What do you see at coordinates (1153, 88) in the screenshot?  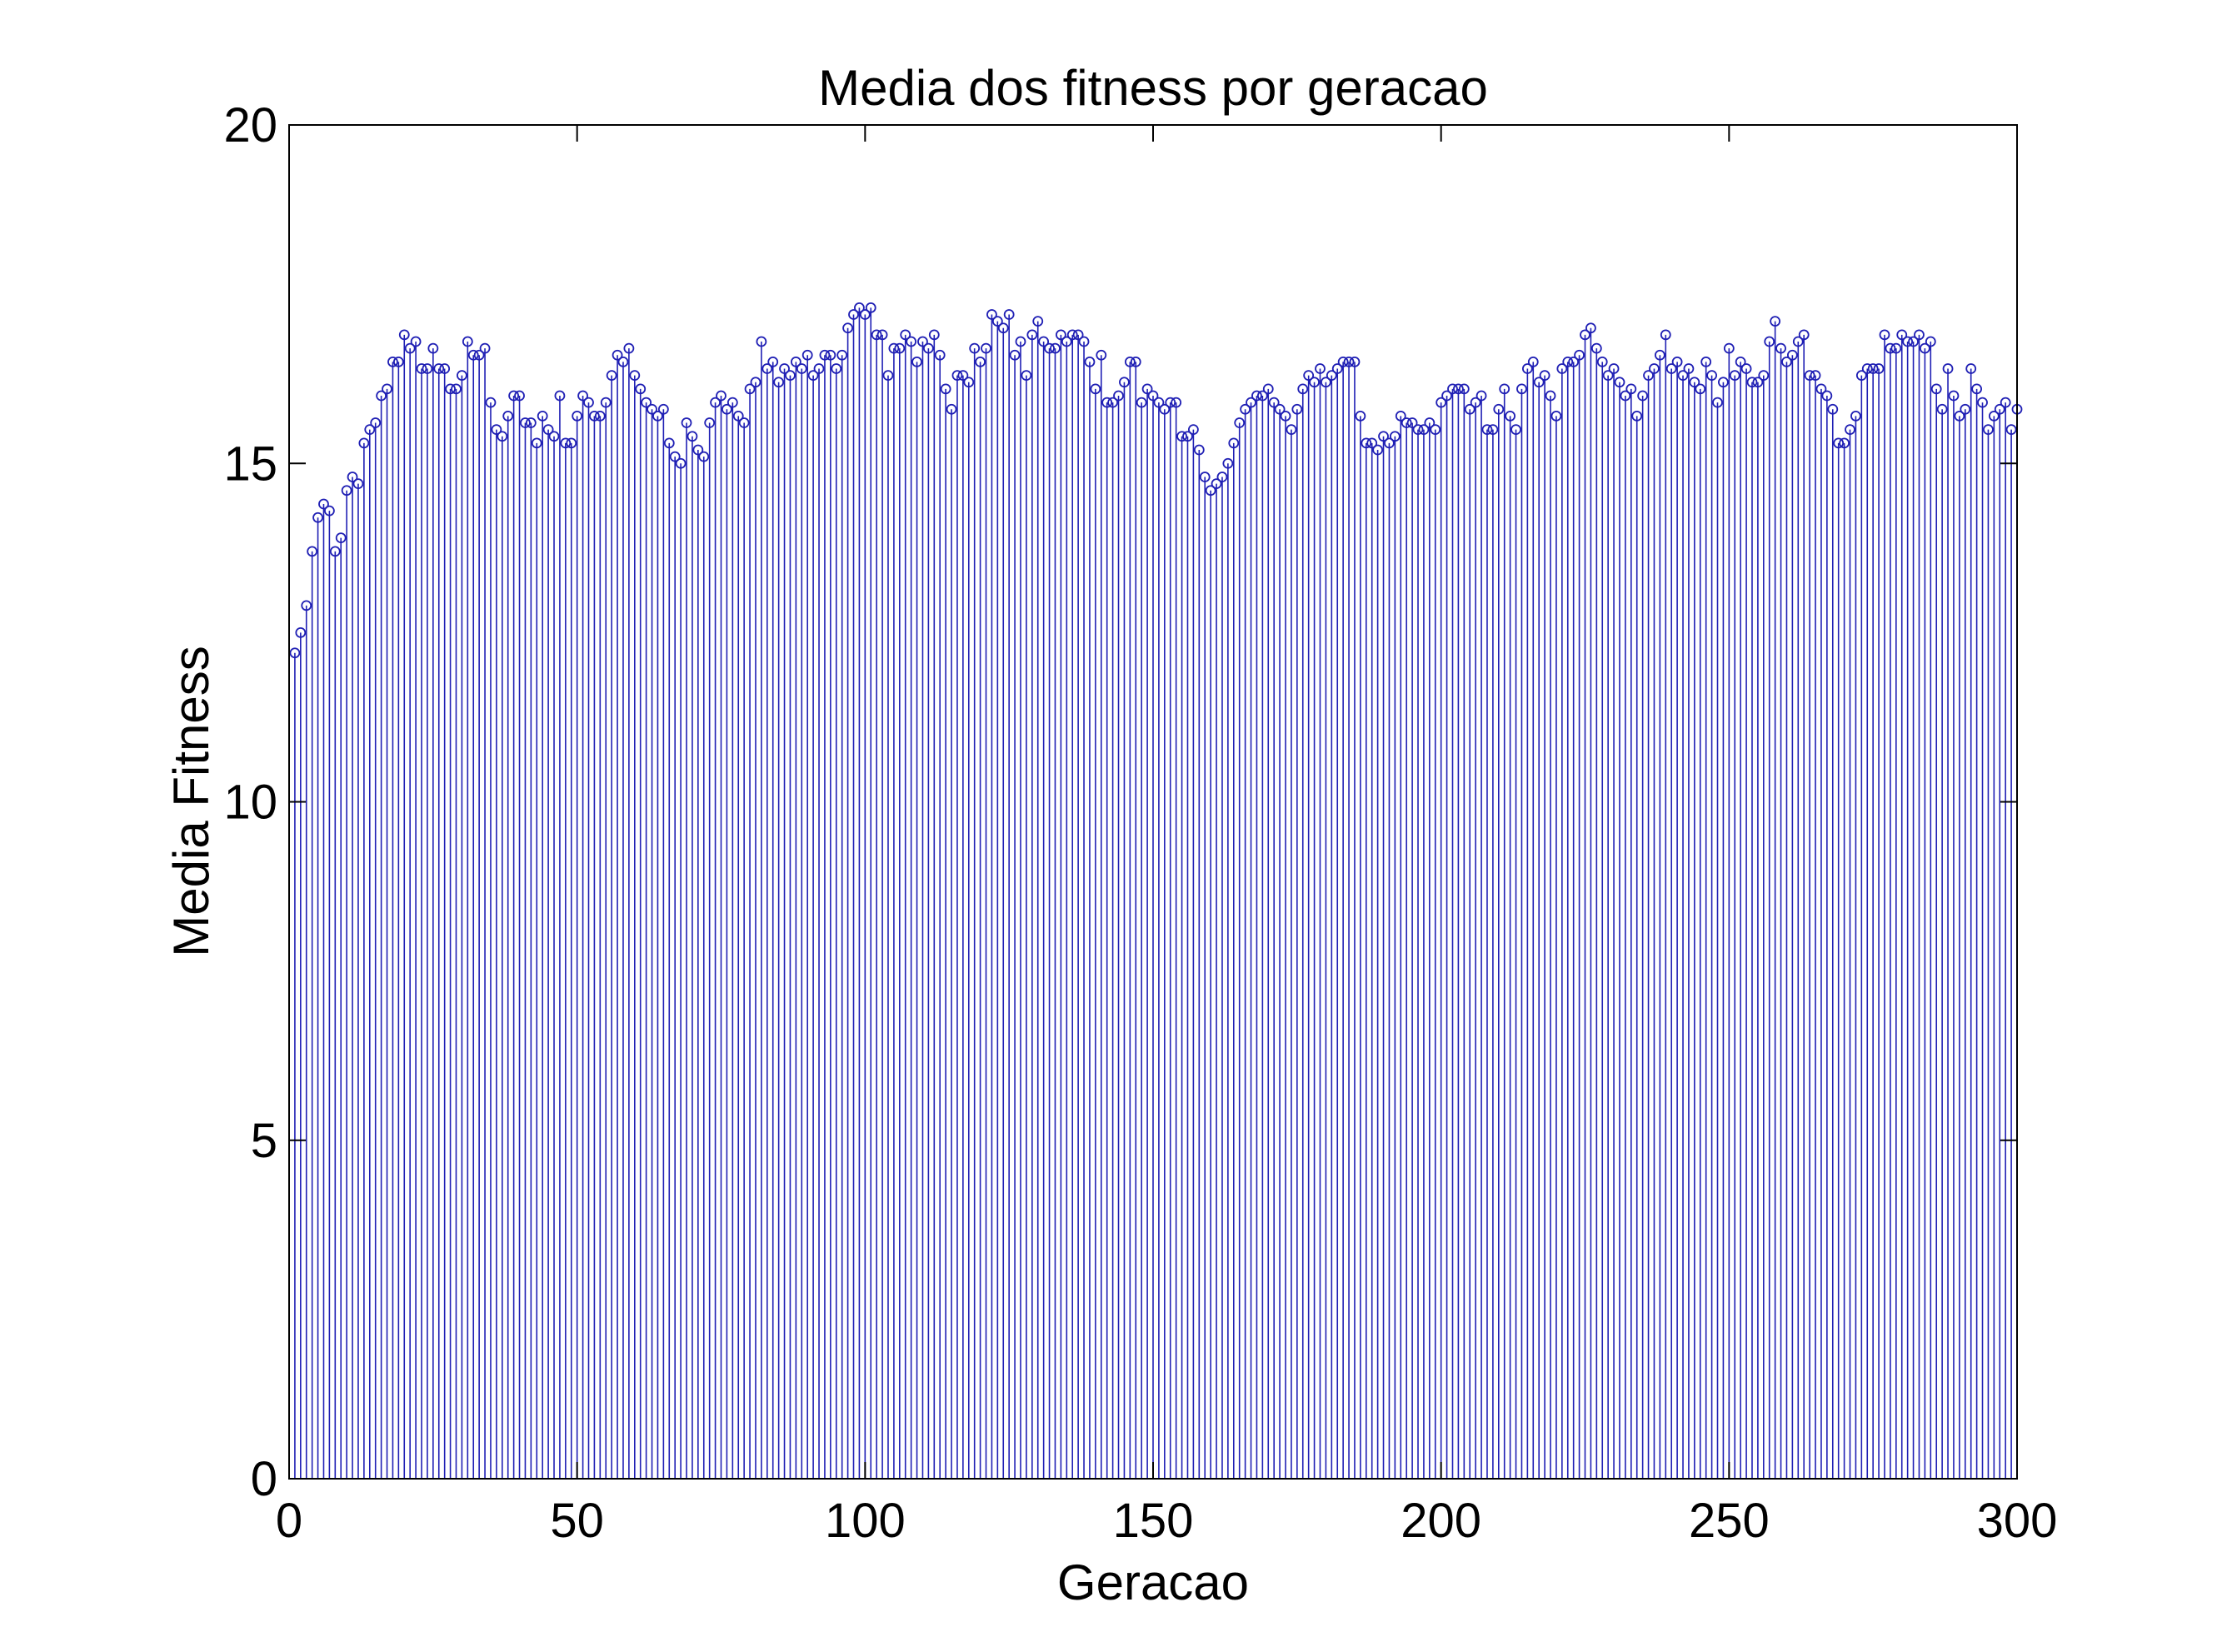 I see `chart-title: Media dos fitness por geracao` at bounding box center [1153, 88].